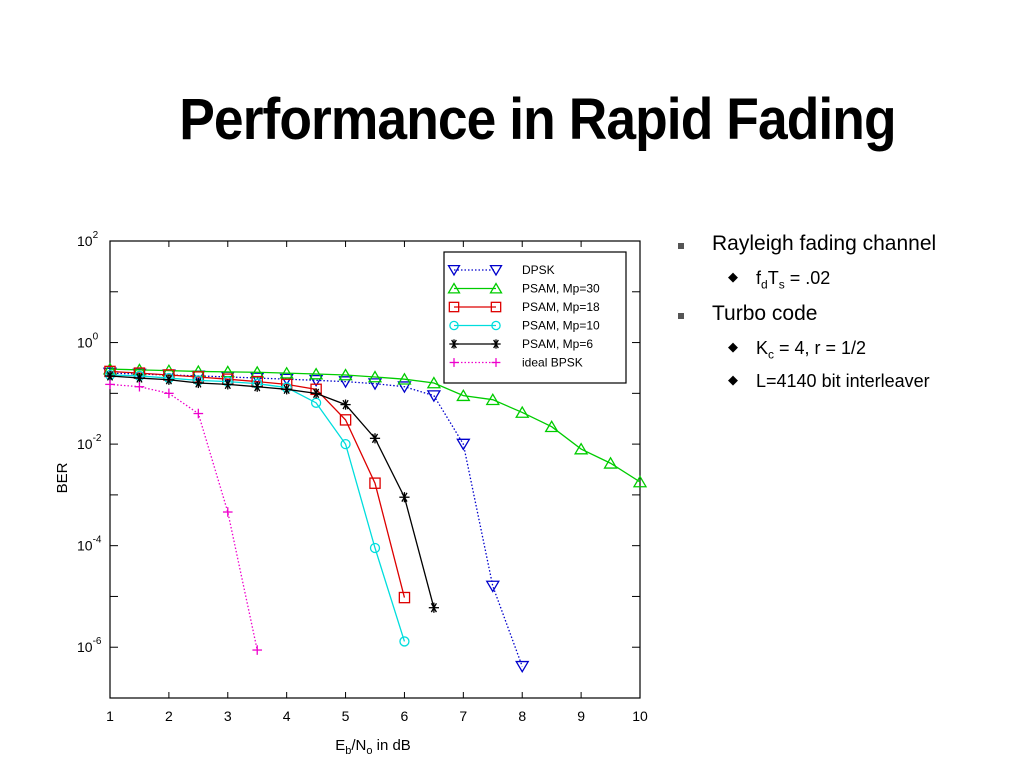 This screenshot has width=1024, height=768. What do you see at coordinates (807, 278) in the screenshot?
I see `fdts-rest: = .02` at bounding box center [807, 278].